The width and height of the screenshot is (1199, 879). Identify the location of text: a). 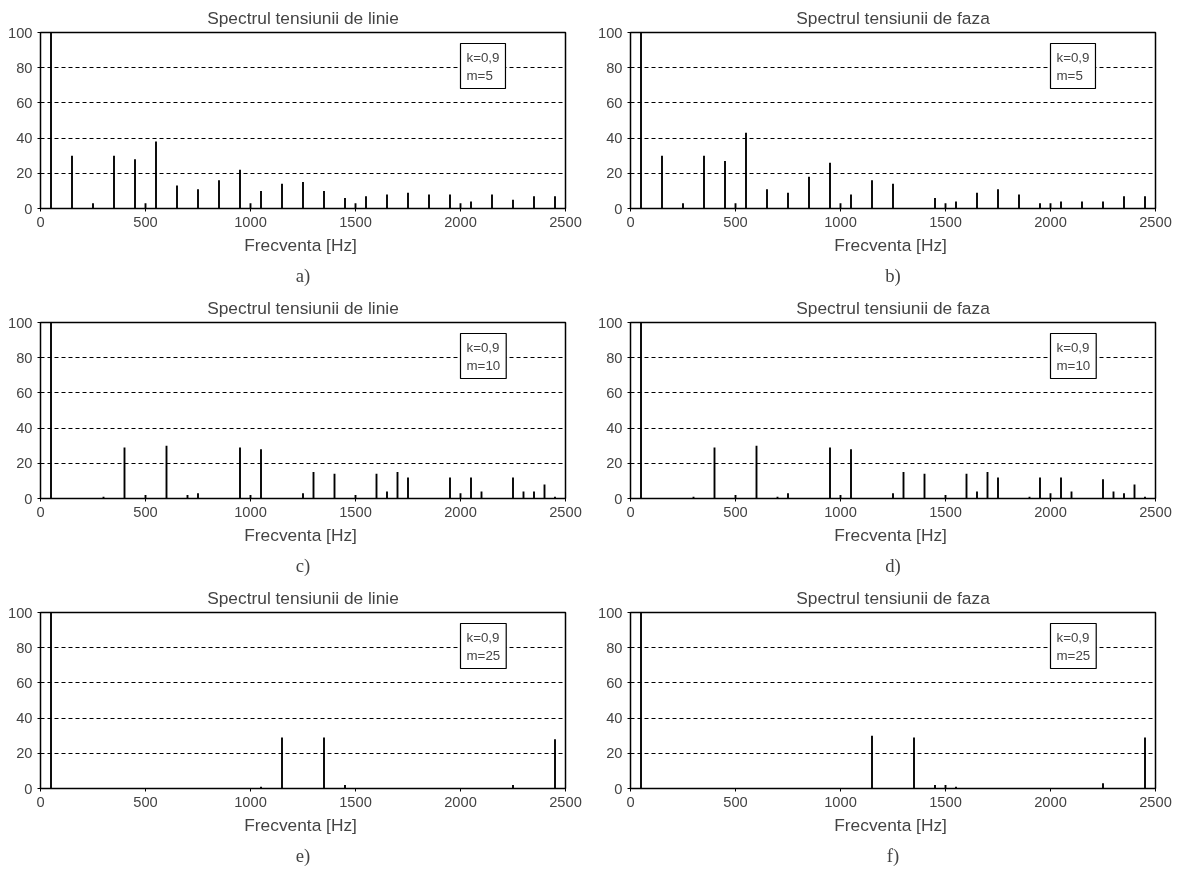
(303, 275).